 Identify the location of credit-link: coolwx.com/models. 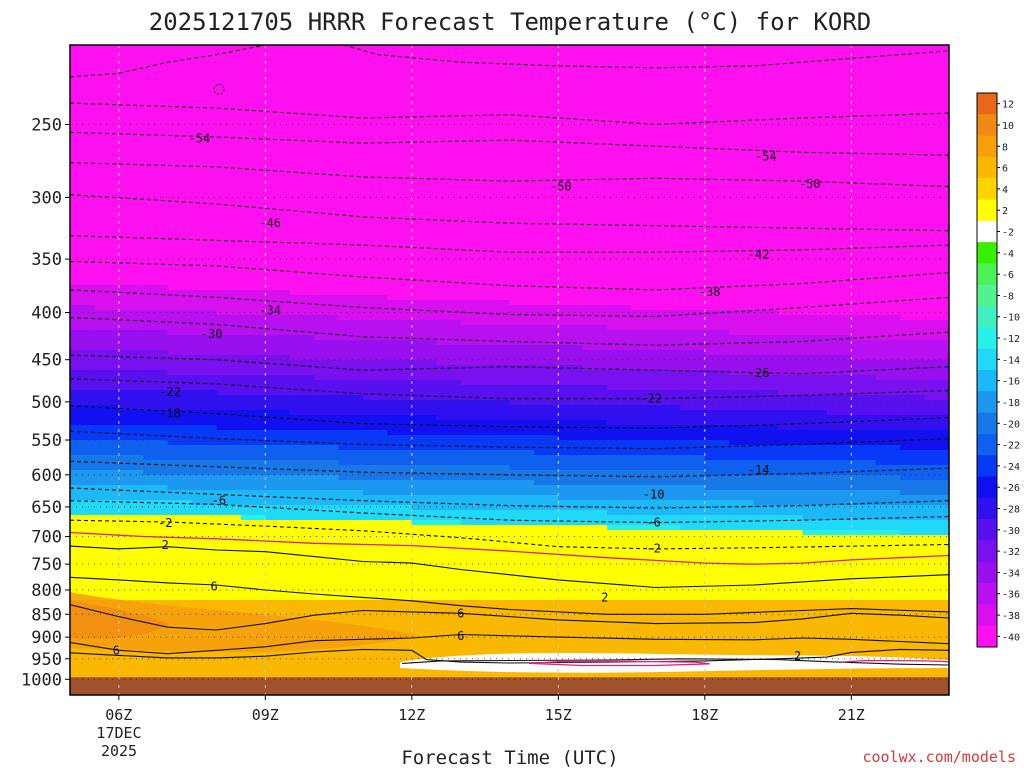
(939, 757).